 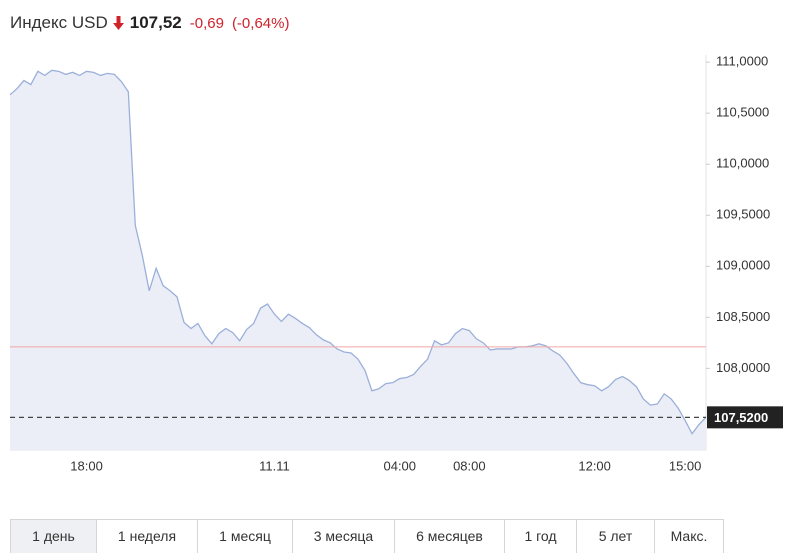 I want to click on x-tick-label: 12:00, so click(x=594, y=465).